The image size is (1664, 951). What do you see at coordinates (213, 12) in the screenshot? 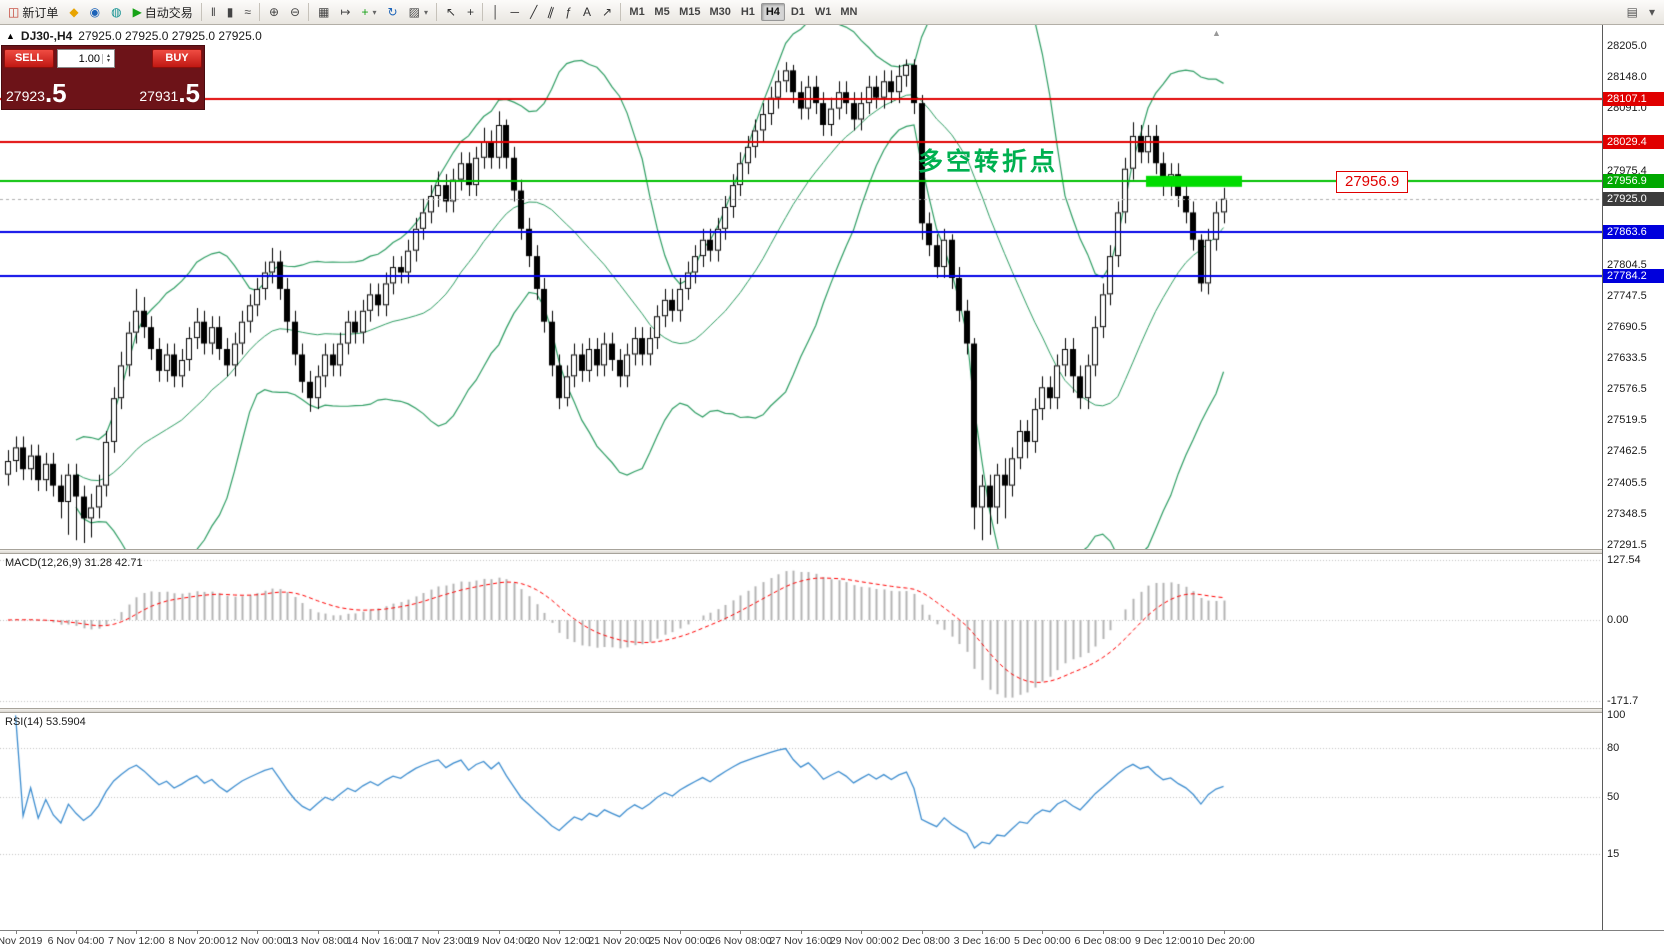
I see `bar-chart-button: ‖` at bounding box center [213, 12].